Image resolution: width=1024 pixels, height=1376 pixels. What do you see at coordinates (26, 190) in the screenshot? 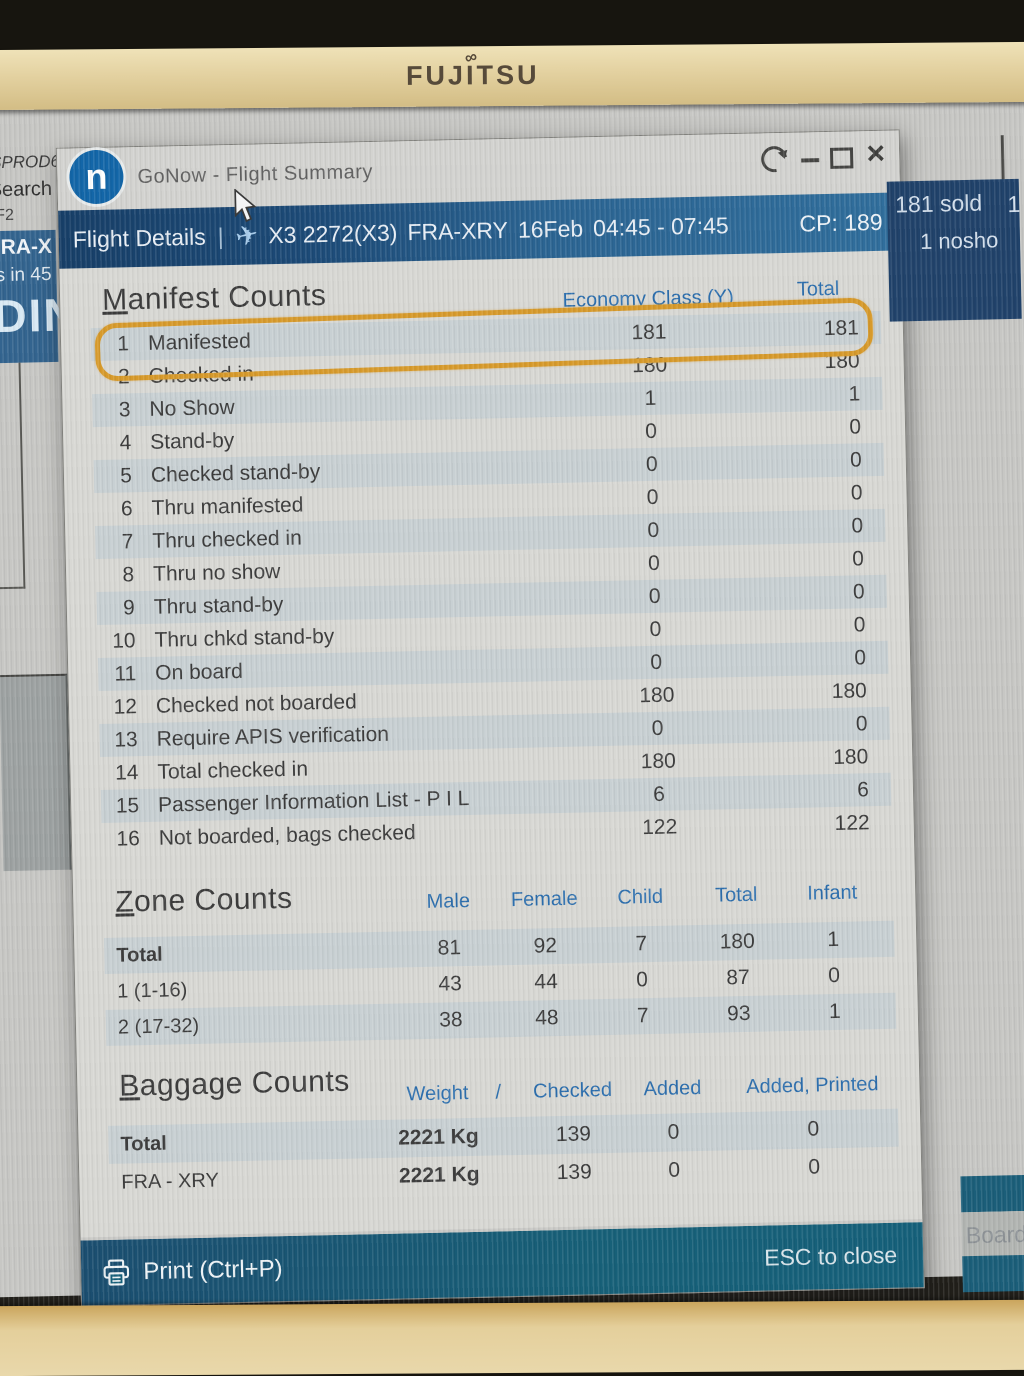
I see `background-search-label: Search` at bounding box center [26, 190].